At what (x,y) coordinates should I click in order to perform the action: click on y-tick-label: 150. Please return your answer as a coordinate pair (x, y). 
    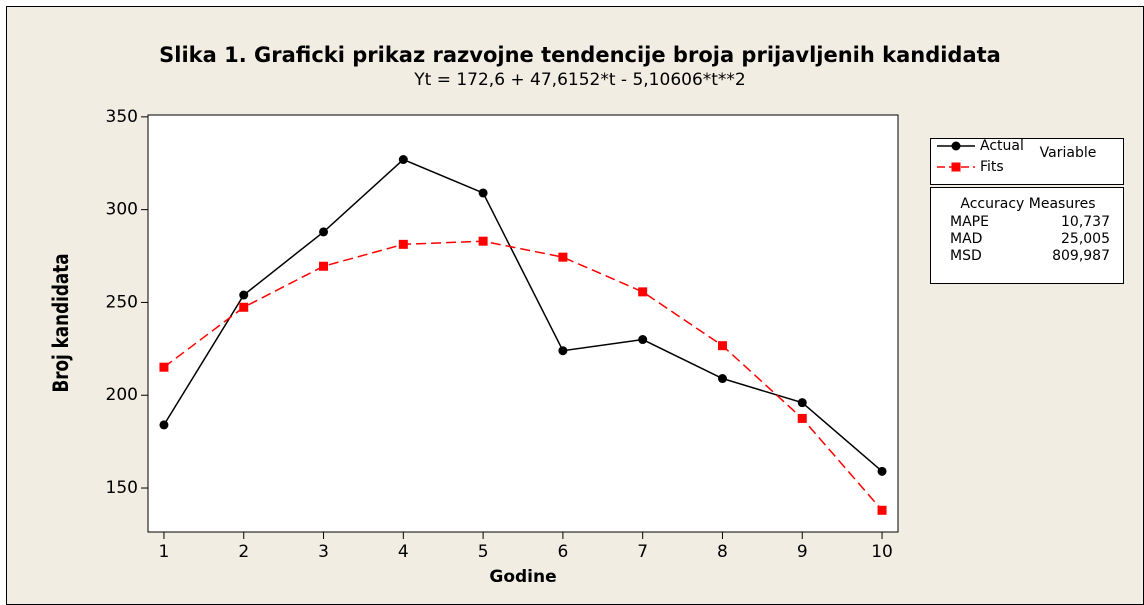
    Looking at the image, I should click on (122, 488).